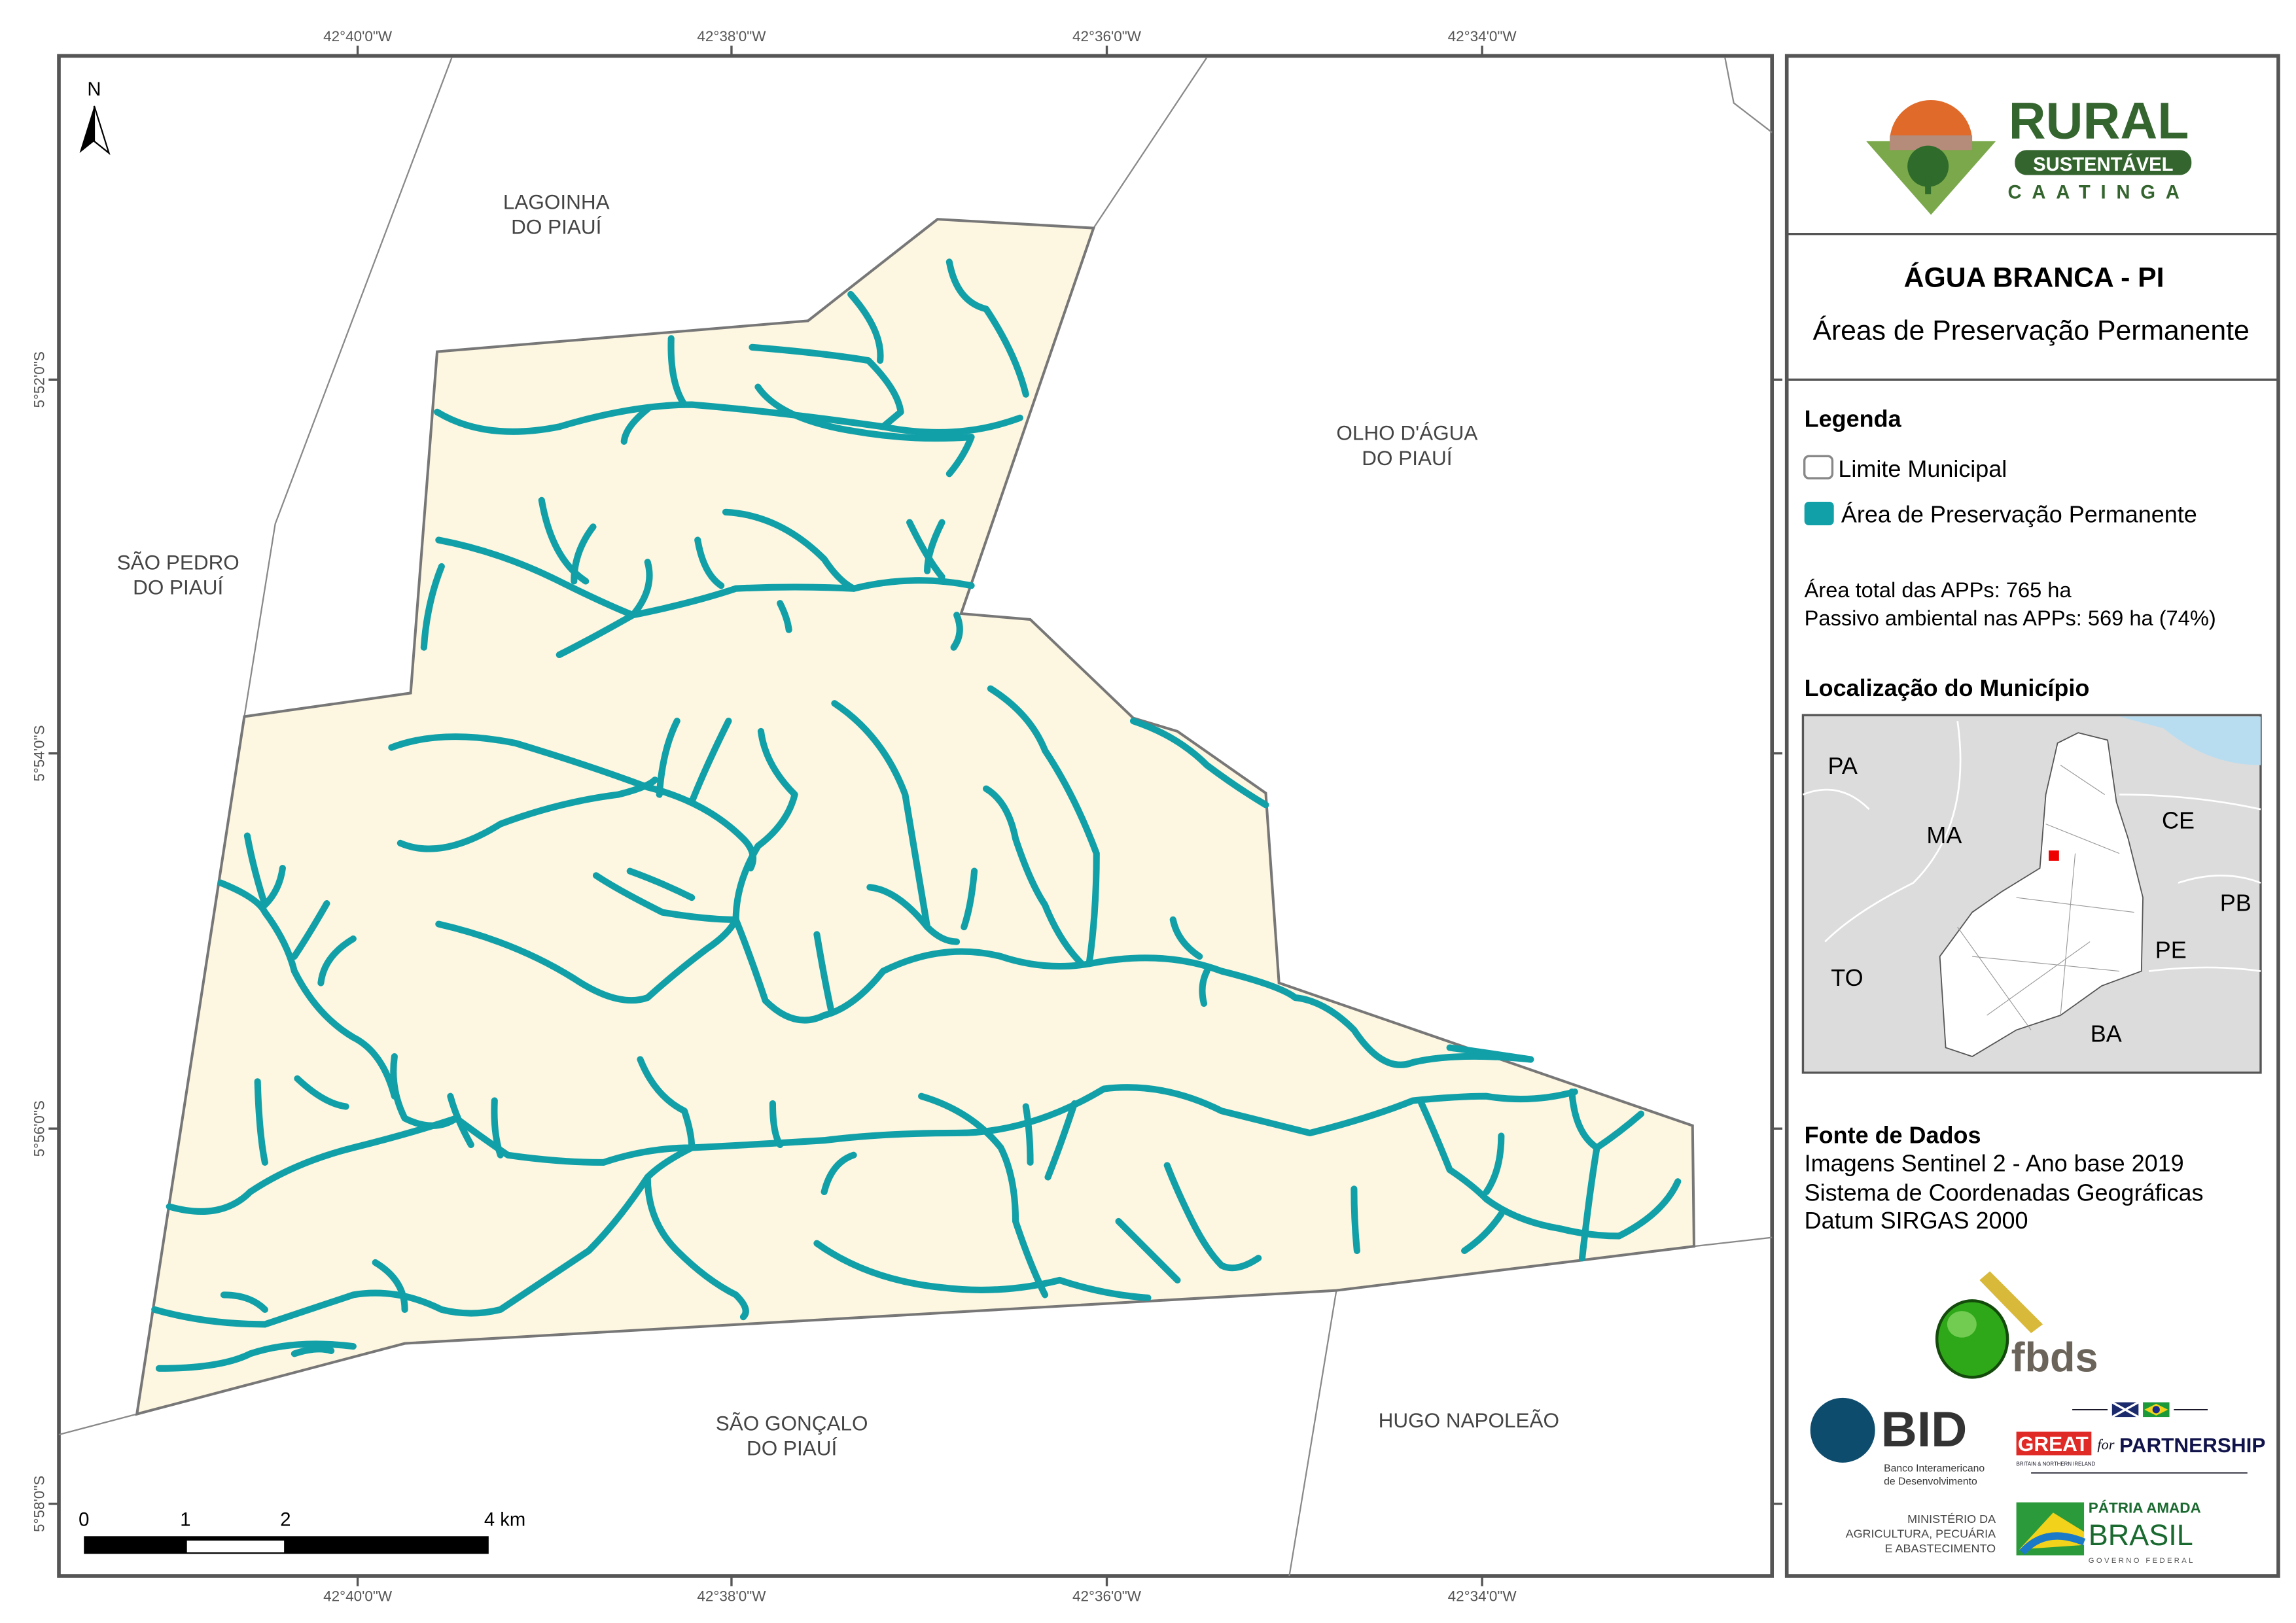 The image size is (2296, 1623). What do you see at coordinates (2019, 515) in the screenshot?
I see `legend-item-app: Área de Preservação Permanente` at bounding box center [2019, 515].